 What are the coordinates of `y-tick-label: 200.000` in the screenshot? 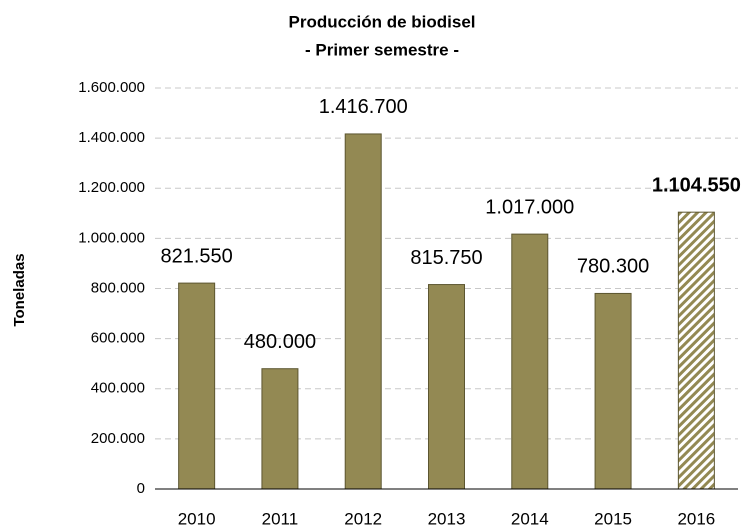 It's located at (118, 438).